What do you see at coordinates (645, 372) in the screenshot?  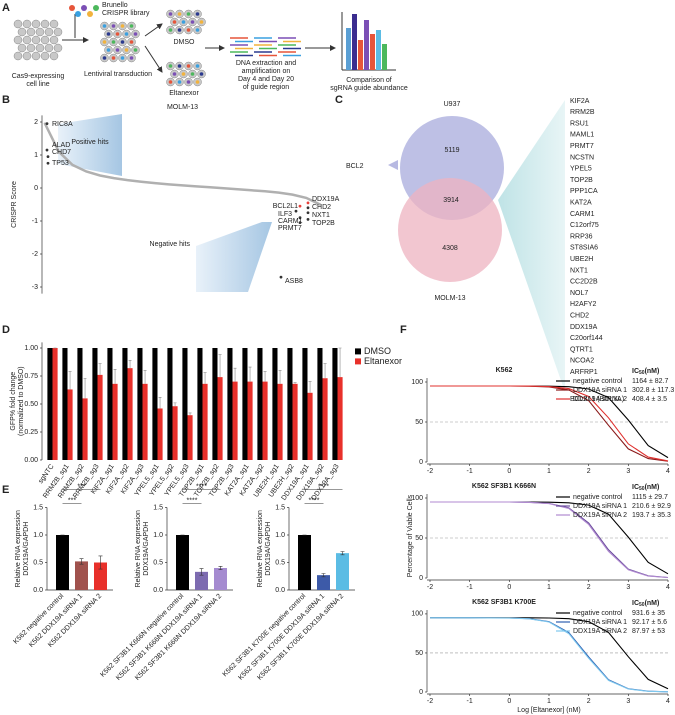 I see `legend-header: IC50(nM)` at bounding box center [645, 372].